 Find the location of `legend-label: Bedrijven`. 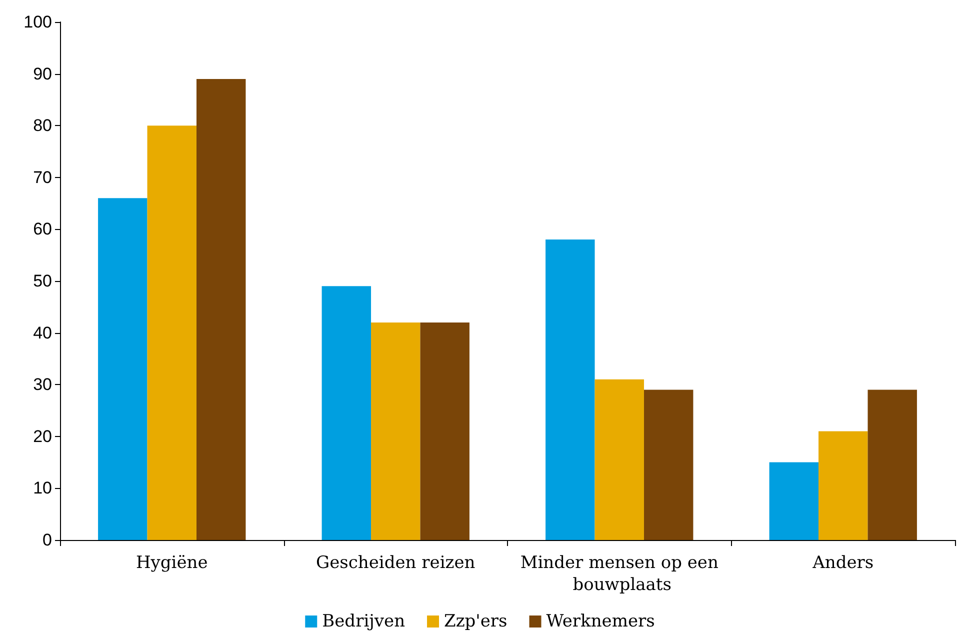

legend-label: Bedrijven is located at coordinates (364, 622).